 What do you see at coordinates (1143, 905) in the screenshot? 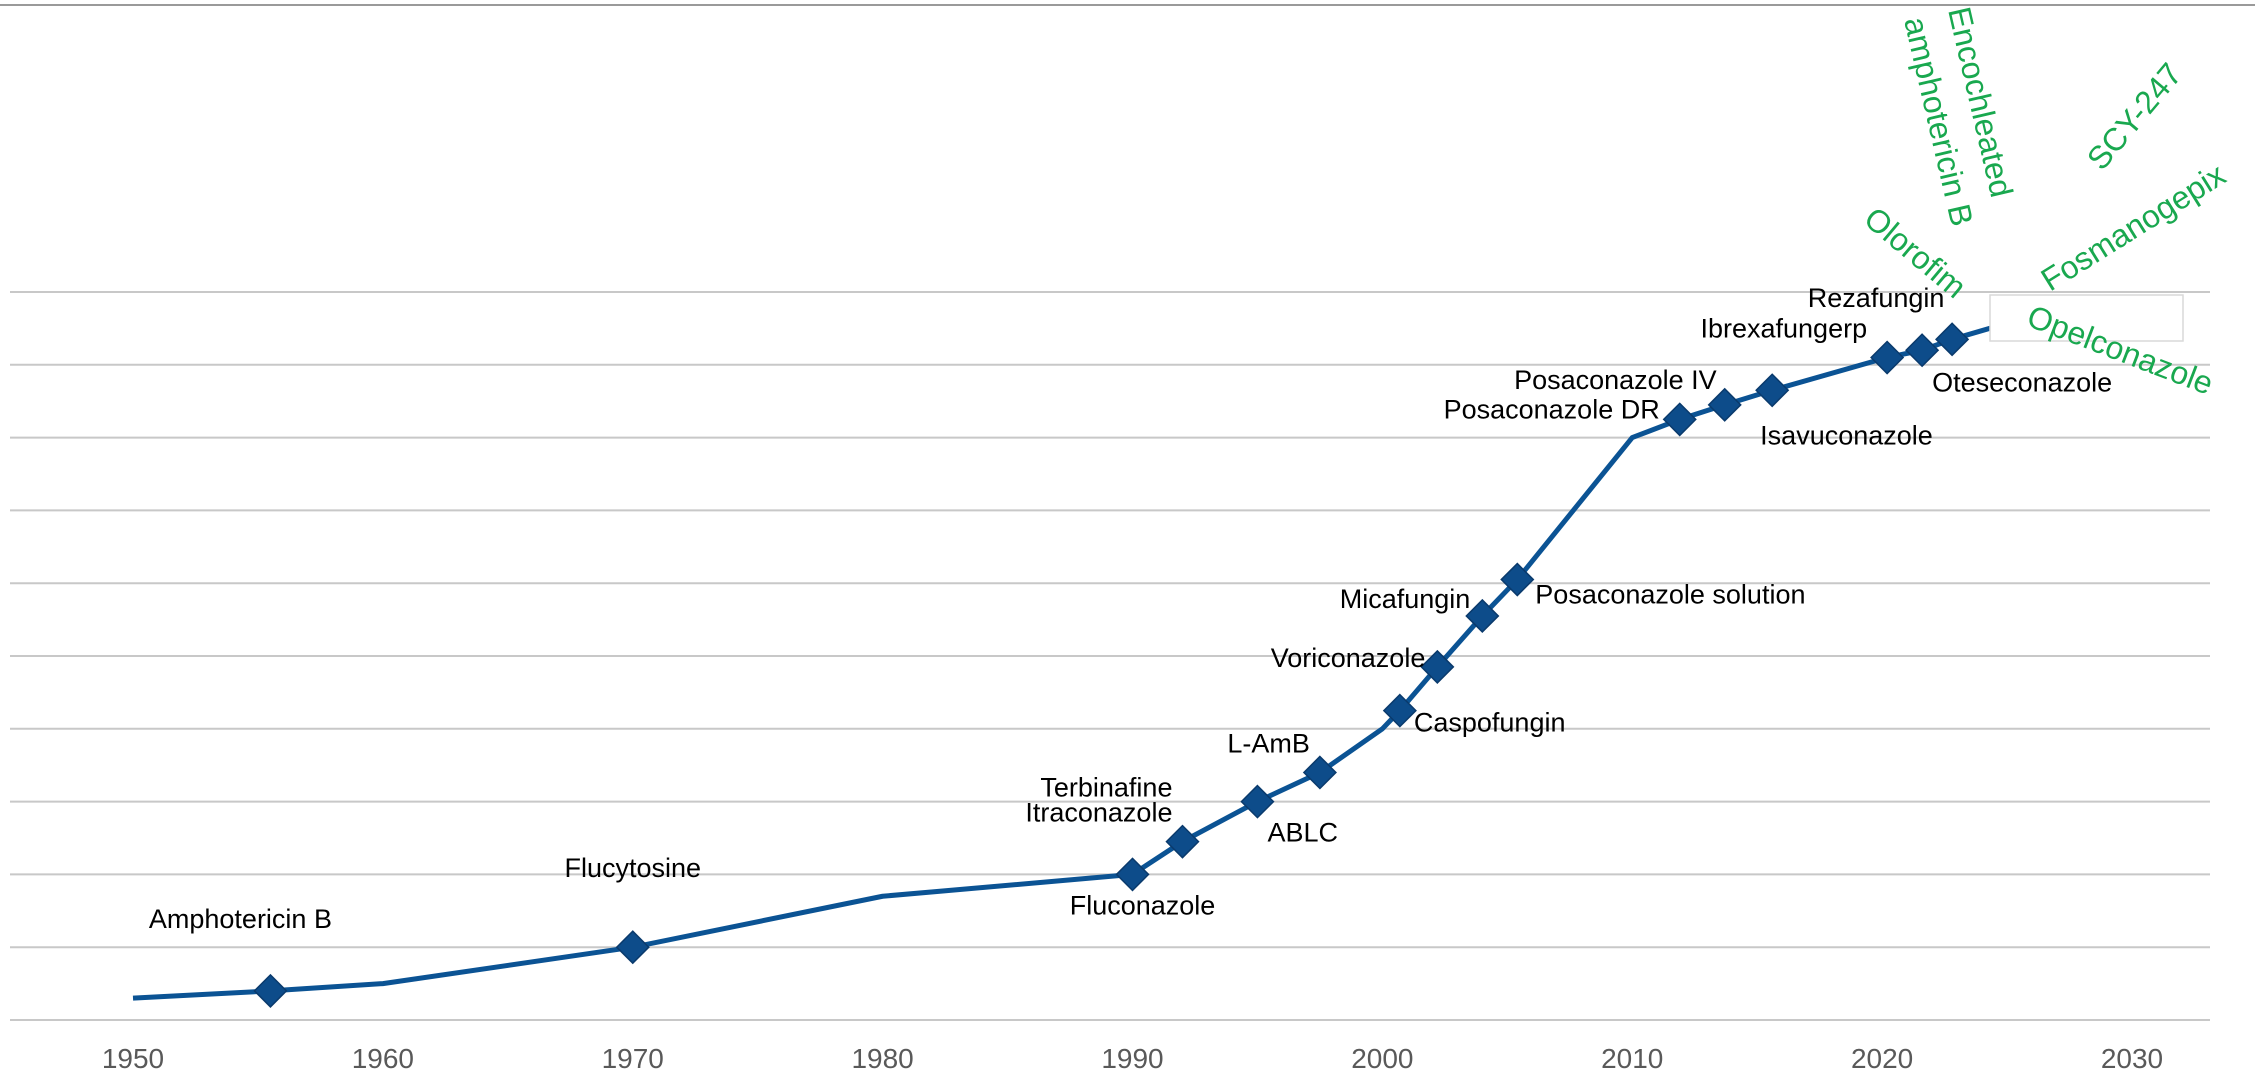
I see `drug-label: Fluconazole` at bounding box center [1143, 905].